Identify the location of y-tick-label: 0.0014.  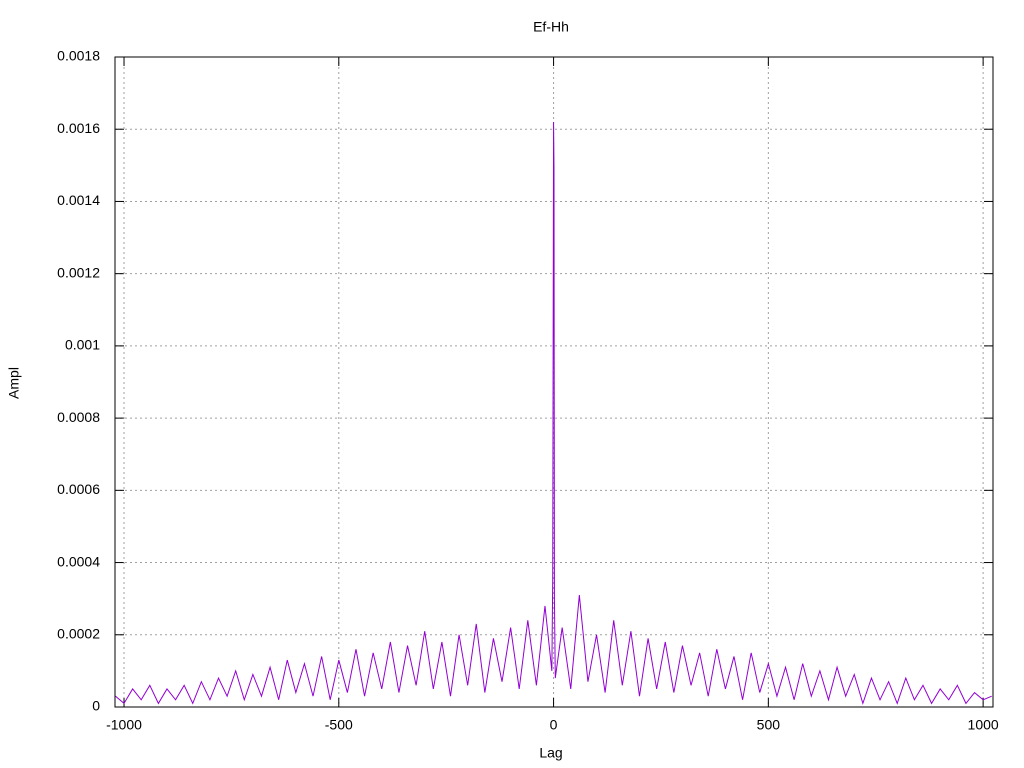
(78, 200).